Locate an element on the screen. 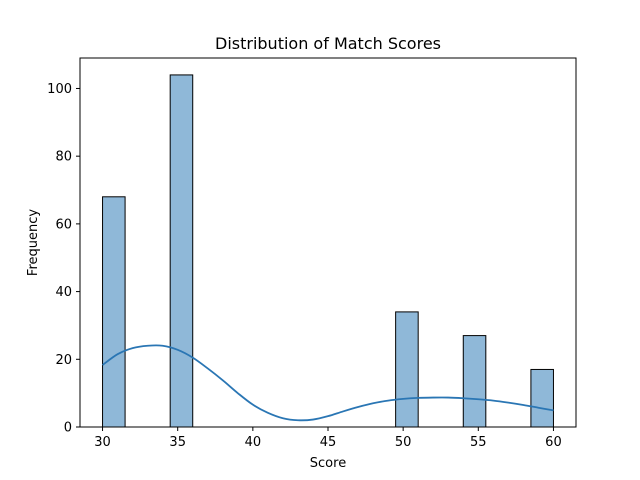 Image resolution: width=640 pixels, height=480 pixels. y-tick-label: 20 is located at coordinates (63, 360).